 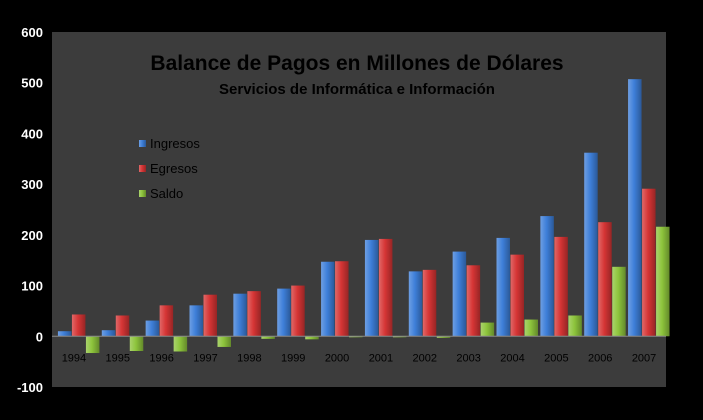 I want to click on bar-saldo-2005, so click(x=575, y=326).